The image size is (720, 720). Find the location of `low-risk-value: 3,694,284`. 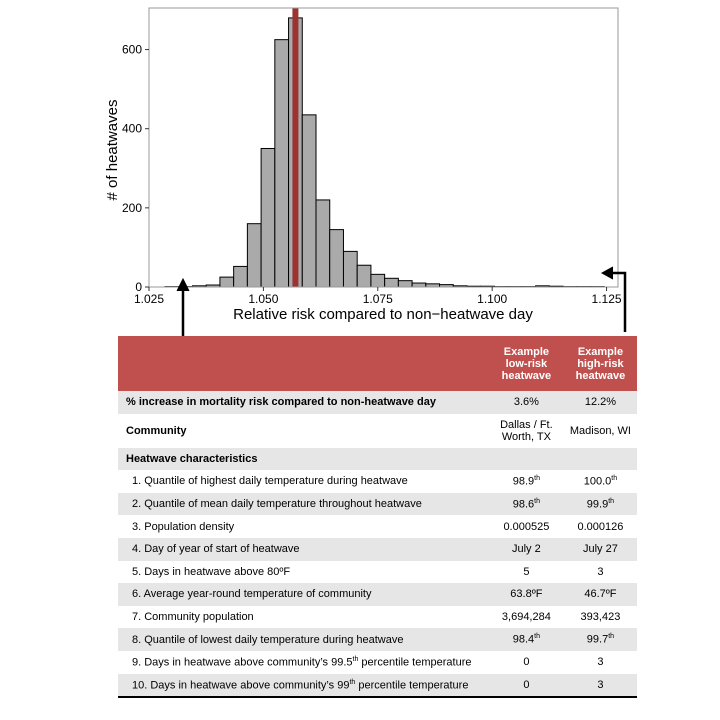

low-risk-value: 3,694,284 is located at coordinates (526, 617).